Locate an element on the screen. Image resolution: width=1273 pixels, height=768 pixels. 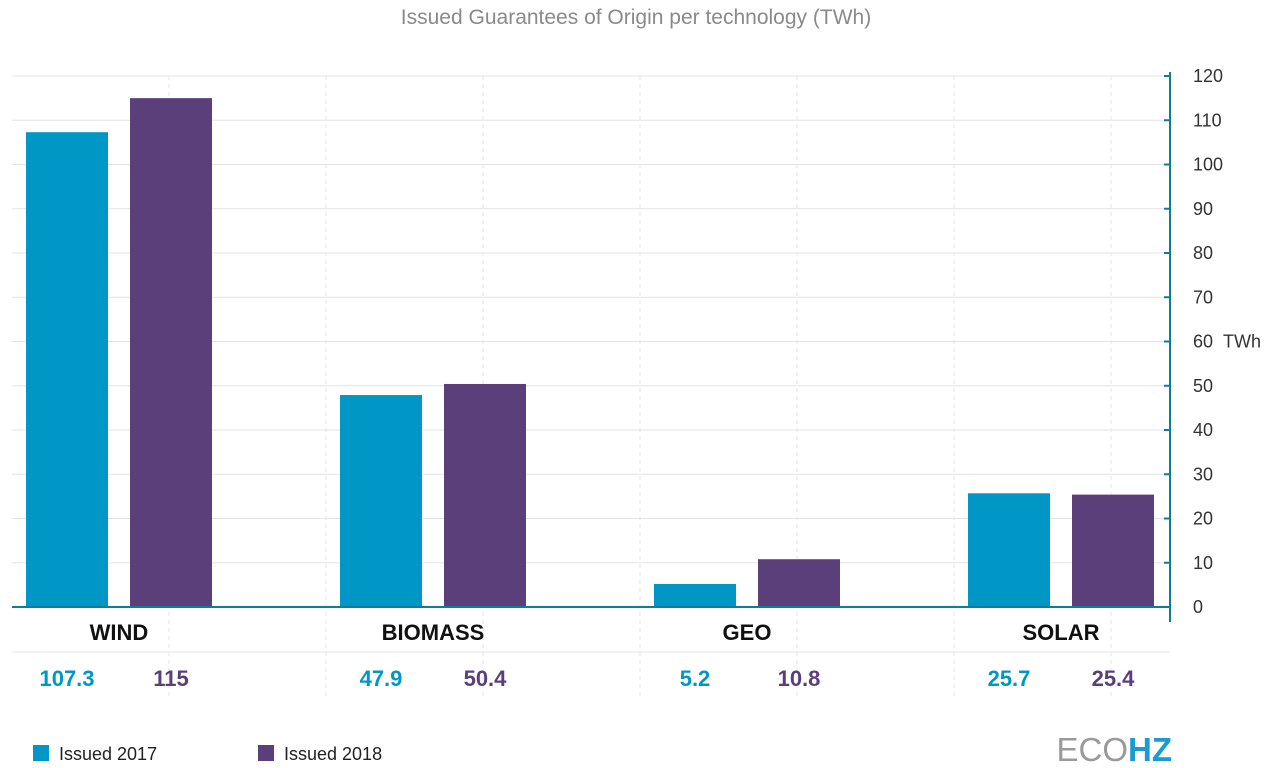
y-tick-label: 40 is located at coordinates (1203, 430).